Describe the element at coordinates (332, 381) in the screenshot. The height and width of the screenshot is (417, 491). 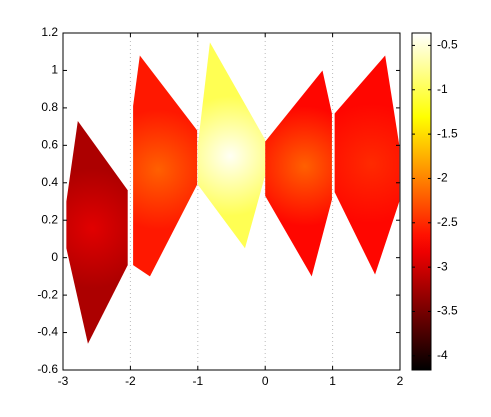
I see `x-tick-label: 1` at that location.